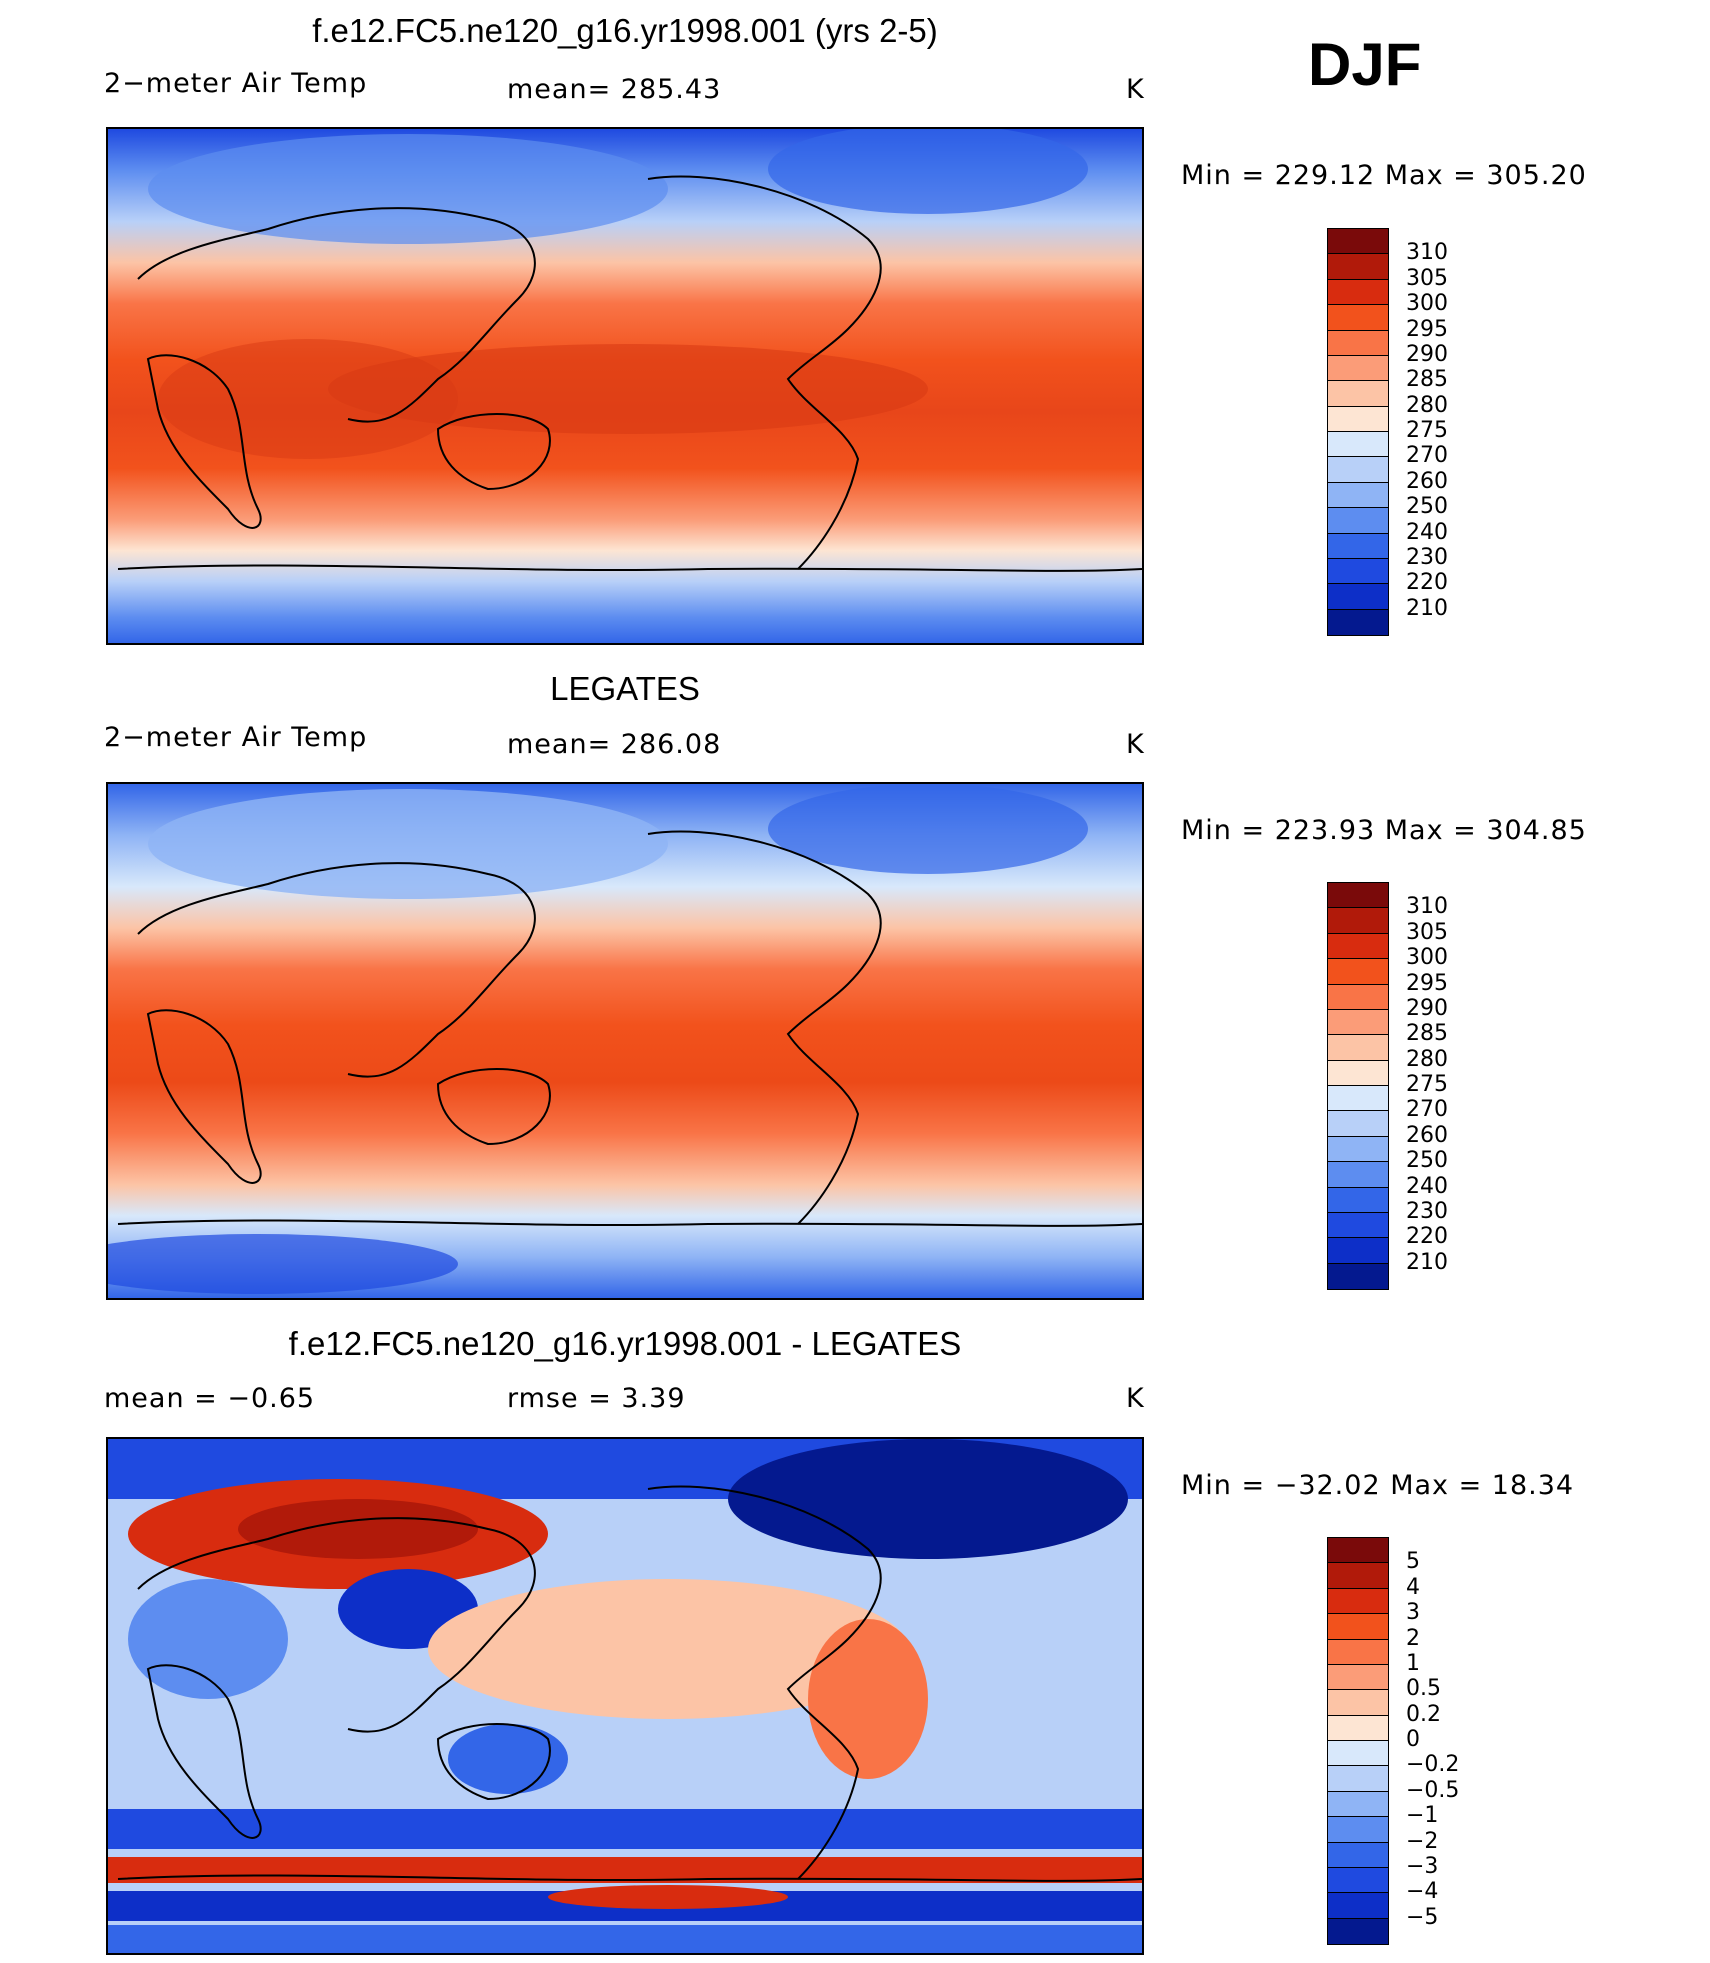  I want to click on panel3-colorbar, so click(1358, 1741).